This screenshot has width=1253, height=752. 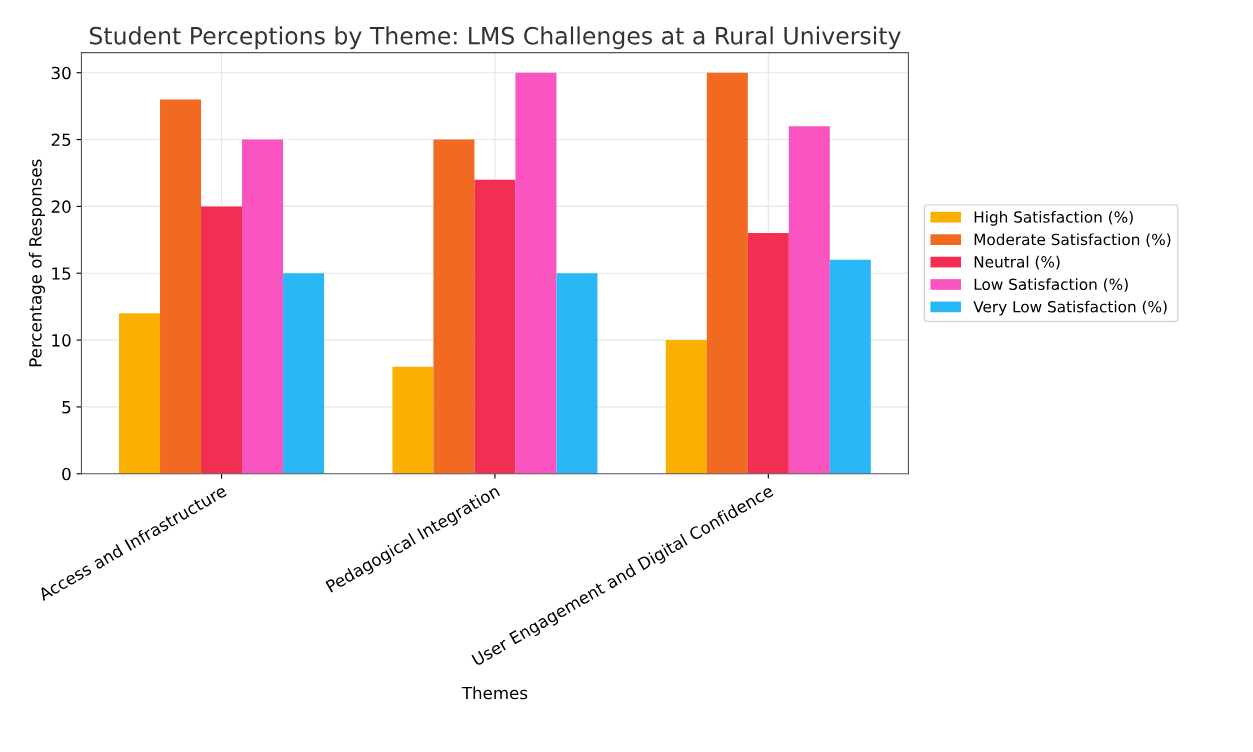 I want to click on legend-label: Very Low Satisfaction (%), so click(x=1070, y=308).